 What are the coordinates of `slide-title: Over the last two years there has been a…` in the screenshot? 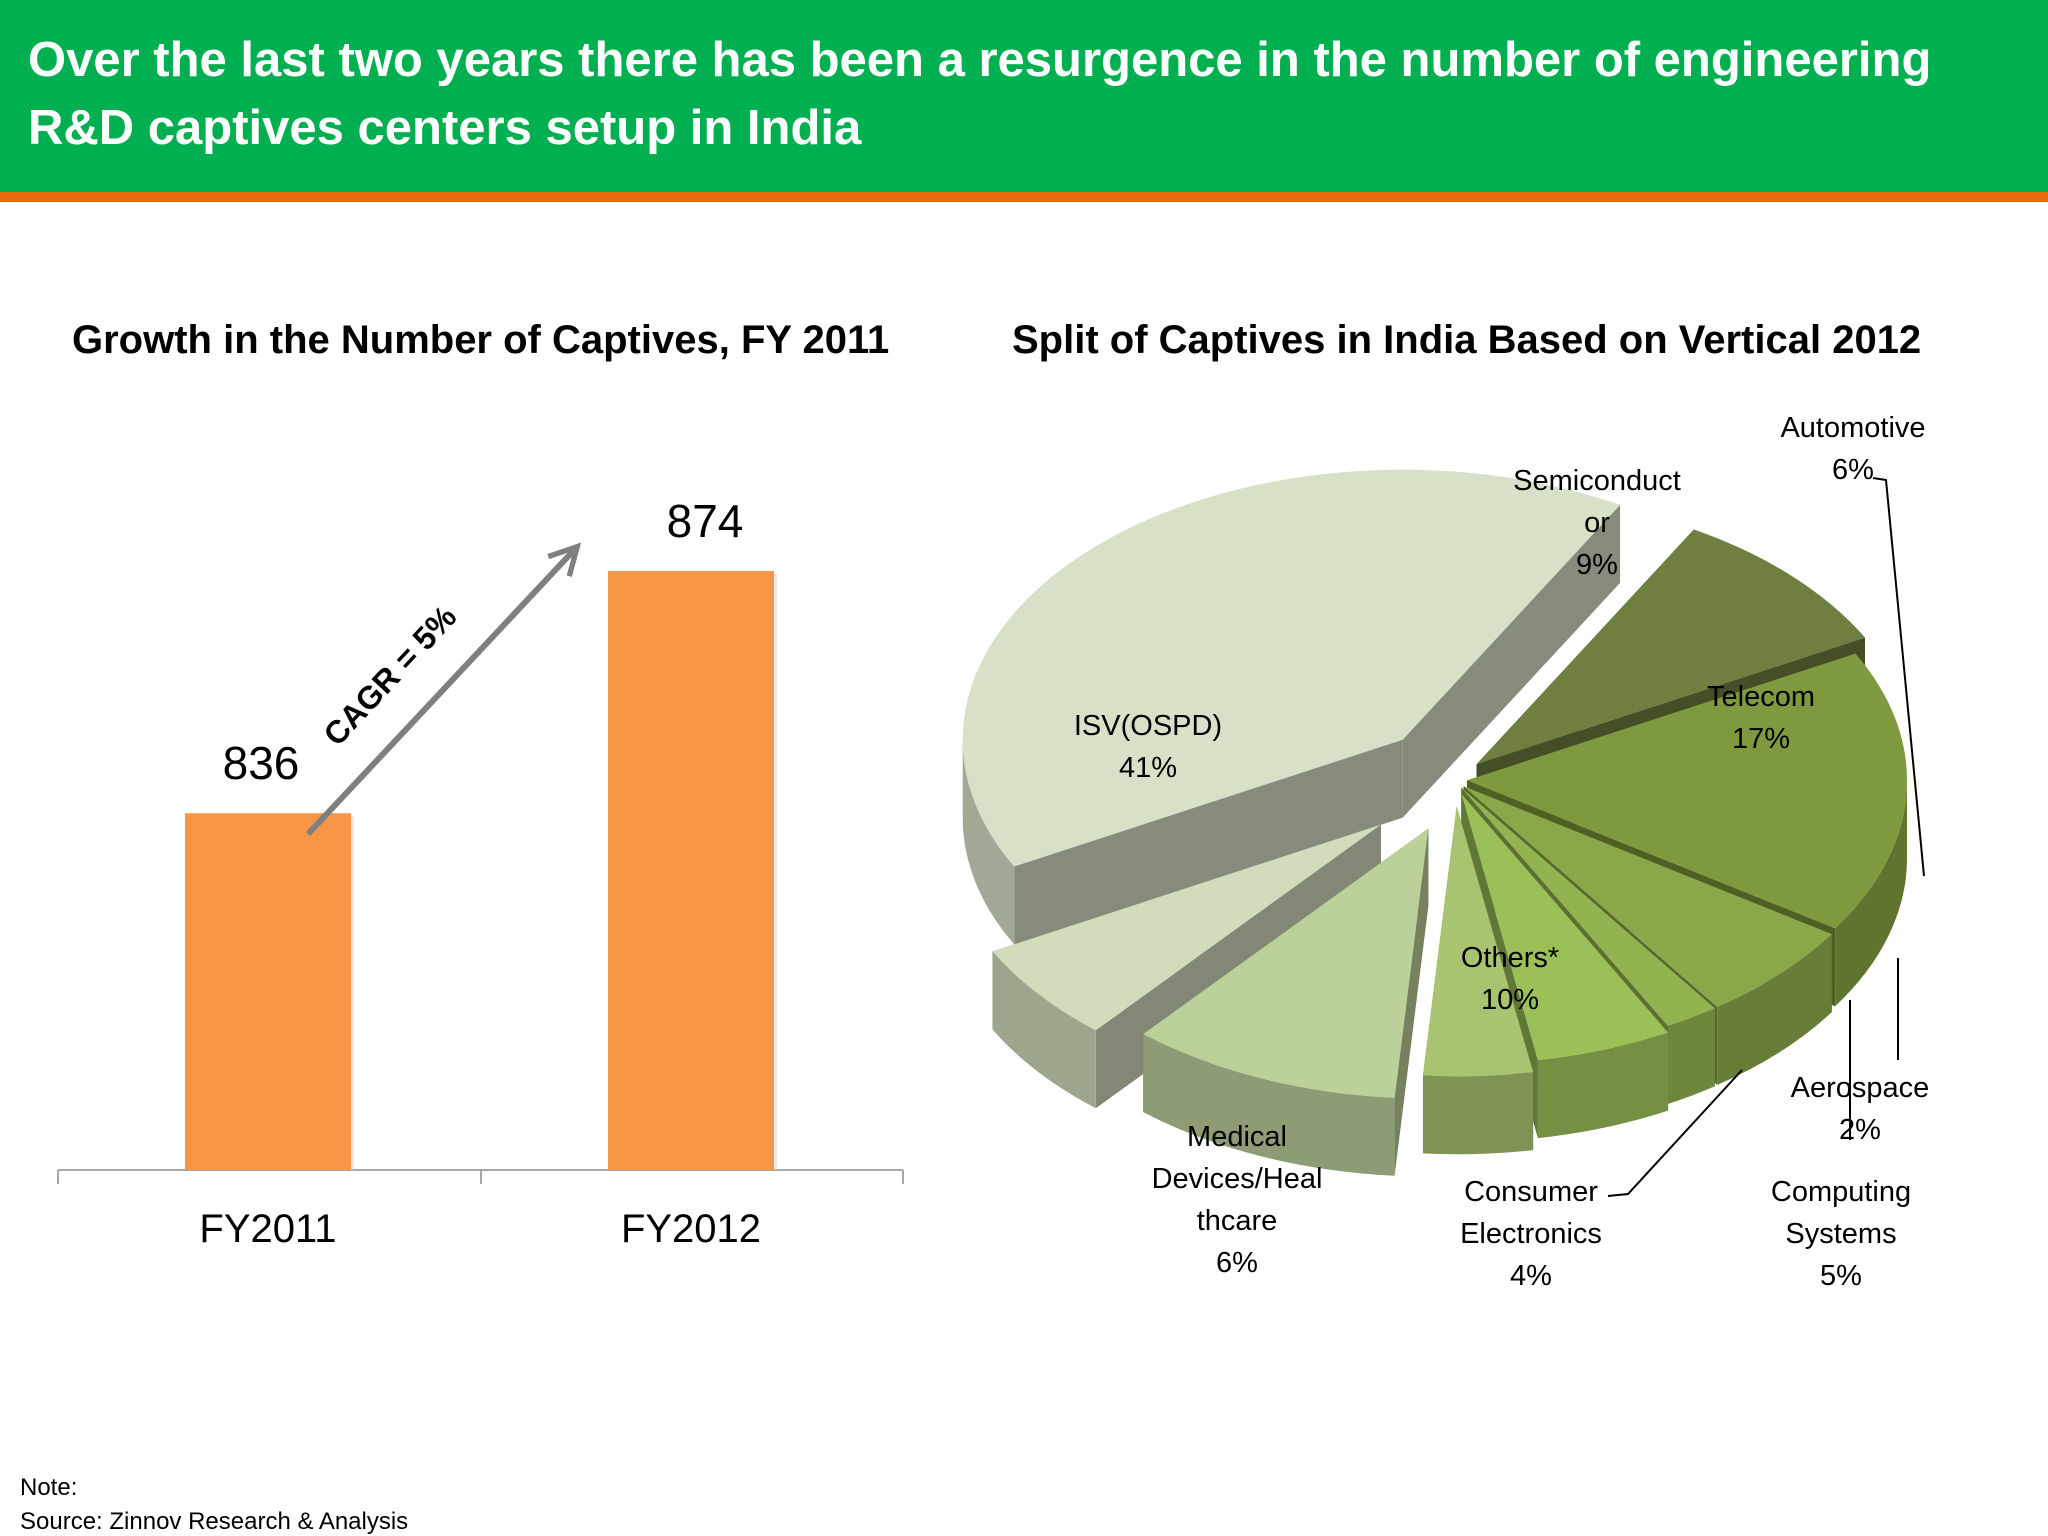 It's located at (980, 94).